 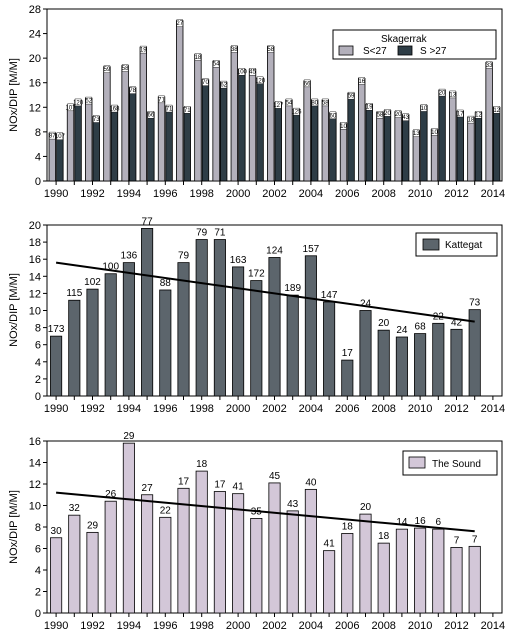 I want to click on data-label: 124, so click(x=274, y=250).